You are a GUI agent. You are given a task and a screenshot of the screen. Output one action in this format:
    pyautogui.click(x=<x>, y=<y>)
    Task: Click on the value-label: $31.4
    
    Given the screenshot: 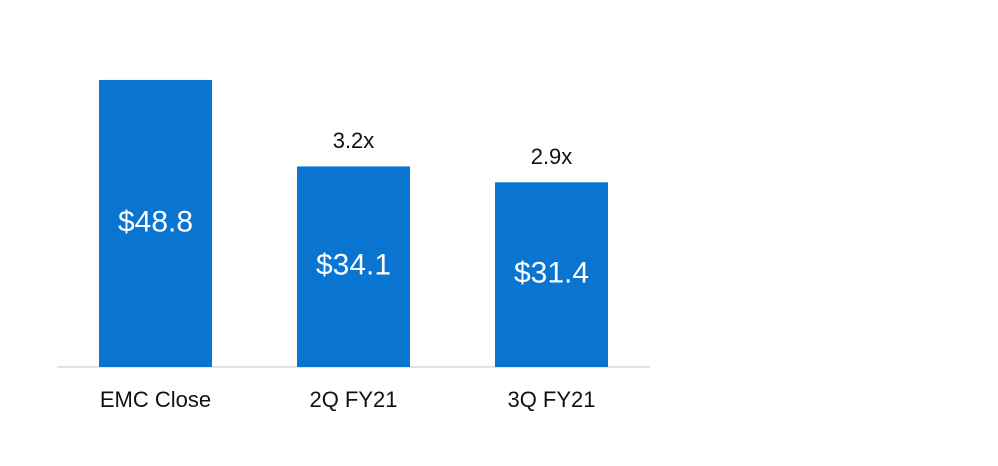 What is the action you would take?
    pyautogui.click(x=551, y=273)
    